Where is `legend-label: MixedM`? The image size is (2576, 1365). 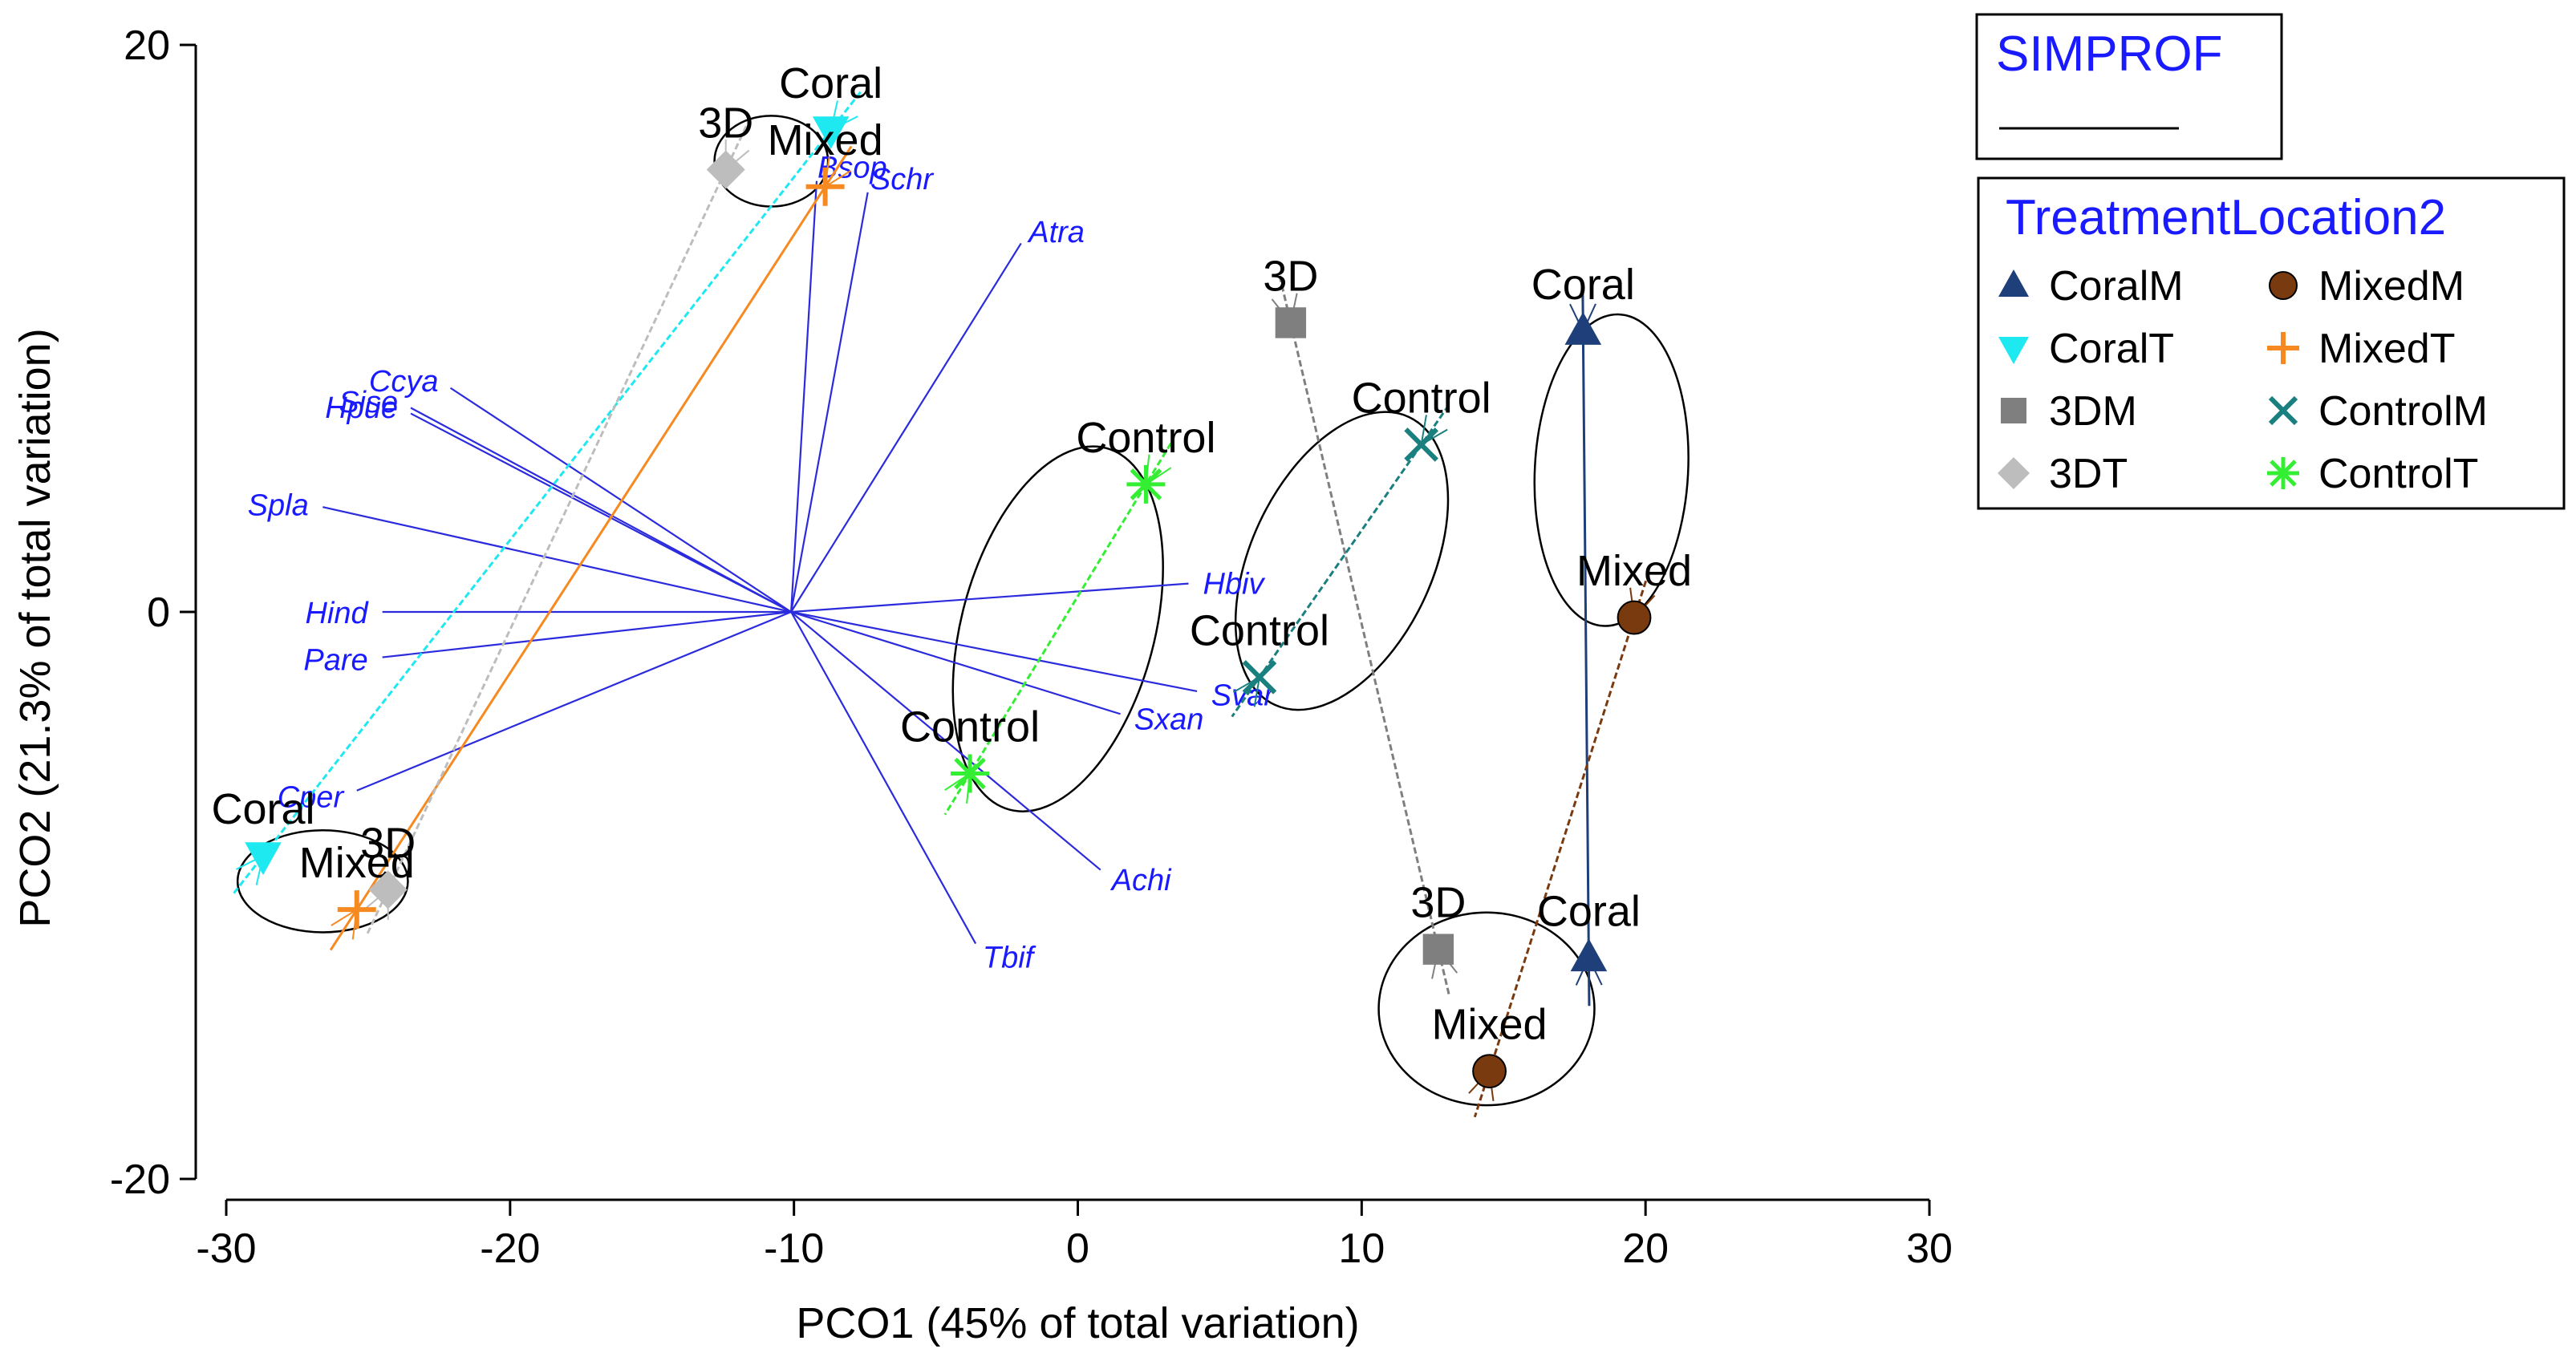
legend-label: MixedM is located at coordinates (2391, 286).